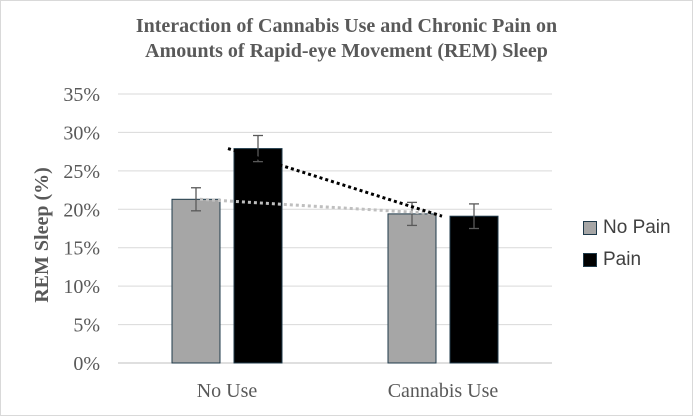 The height and width of the screenshot is (416, 693). What do you see at coordinates (86, 326) in the screenshot?
I see `y-tick-label: 5%` at bounding box center [86, 326].